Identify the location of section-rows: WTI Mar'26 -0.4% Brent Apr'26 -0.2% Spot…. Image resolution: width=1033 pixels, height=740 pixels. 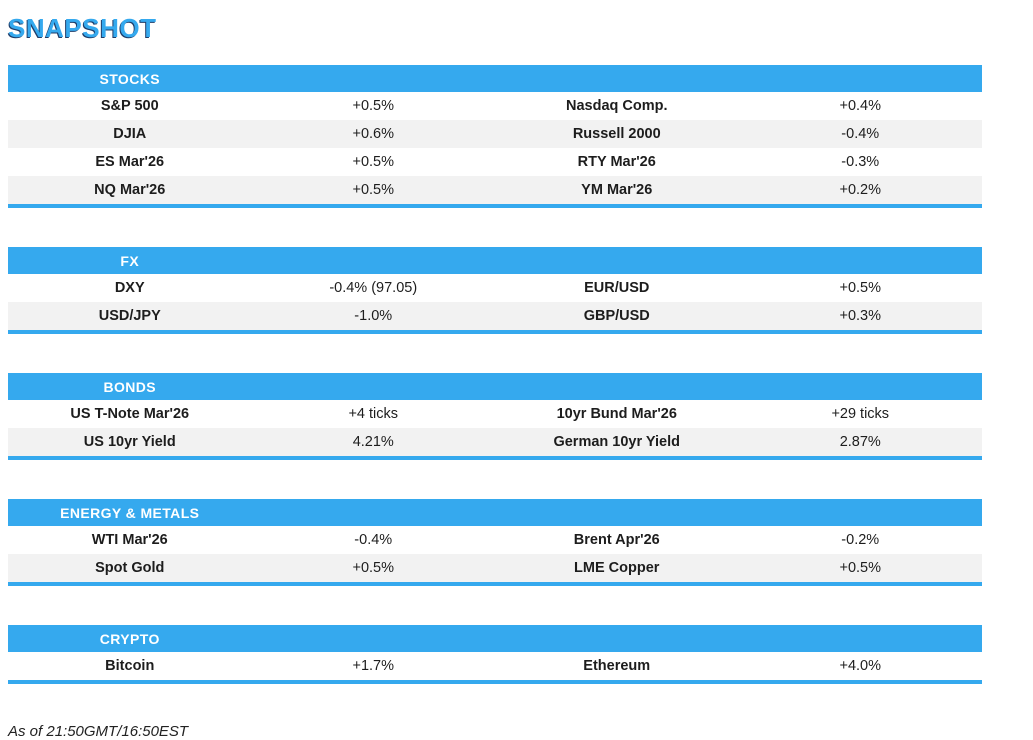
(495, 554).